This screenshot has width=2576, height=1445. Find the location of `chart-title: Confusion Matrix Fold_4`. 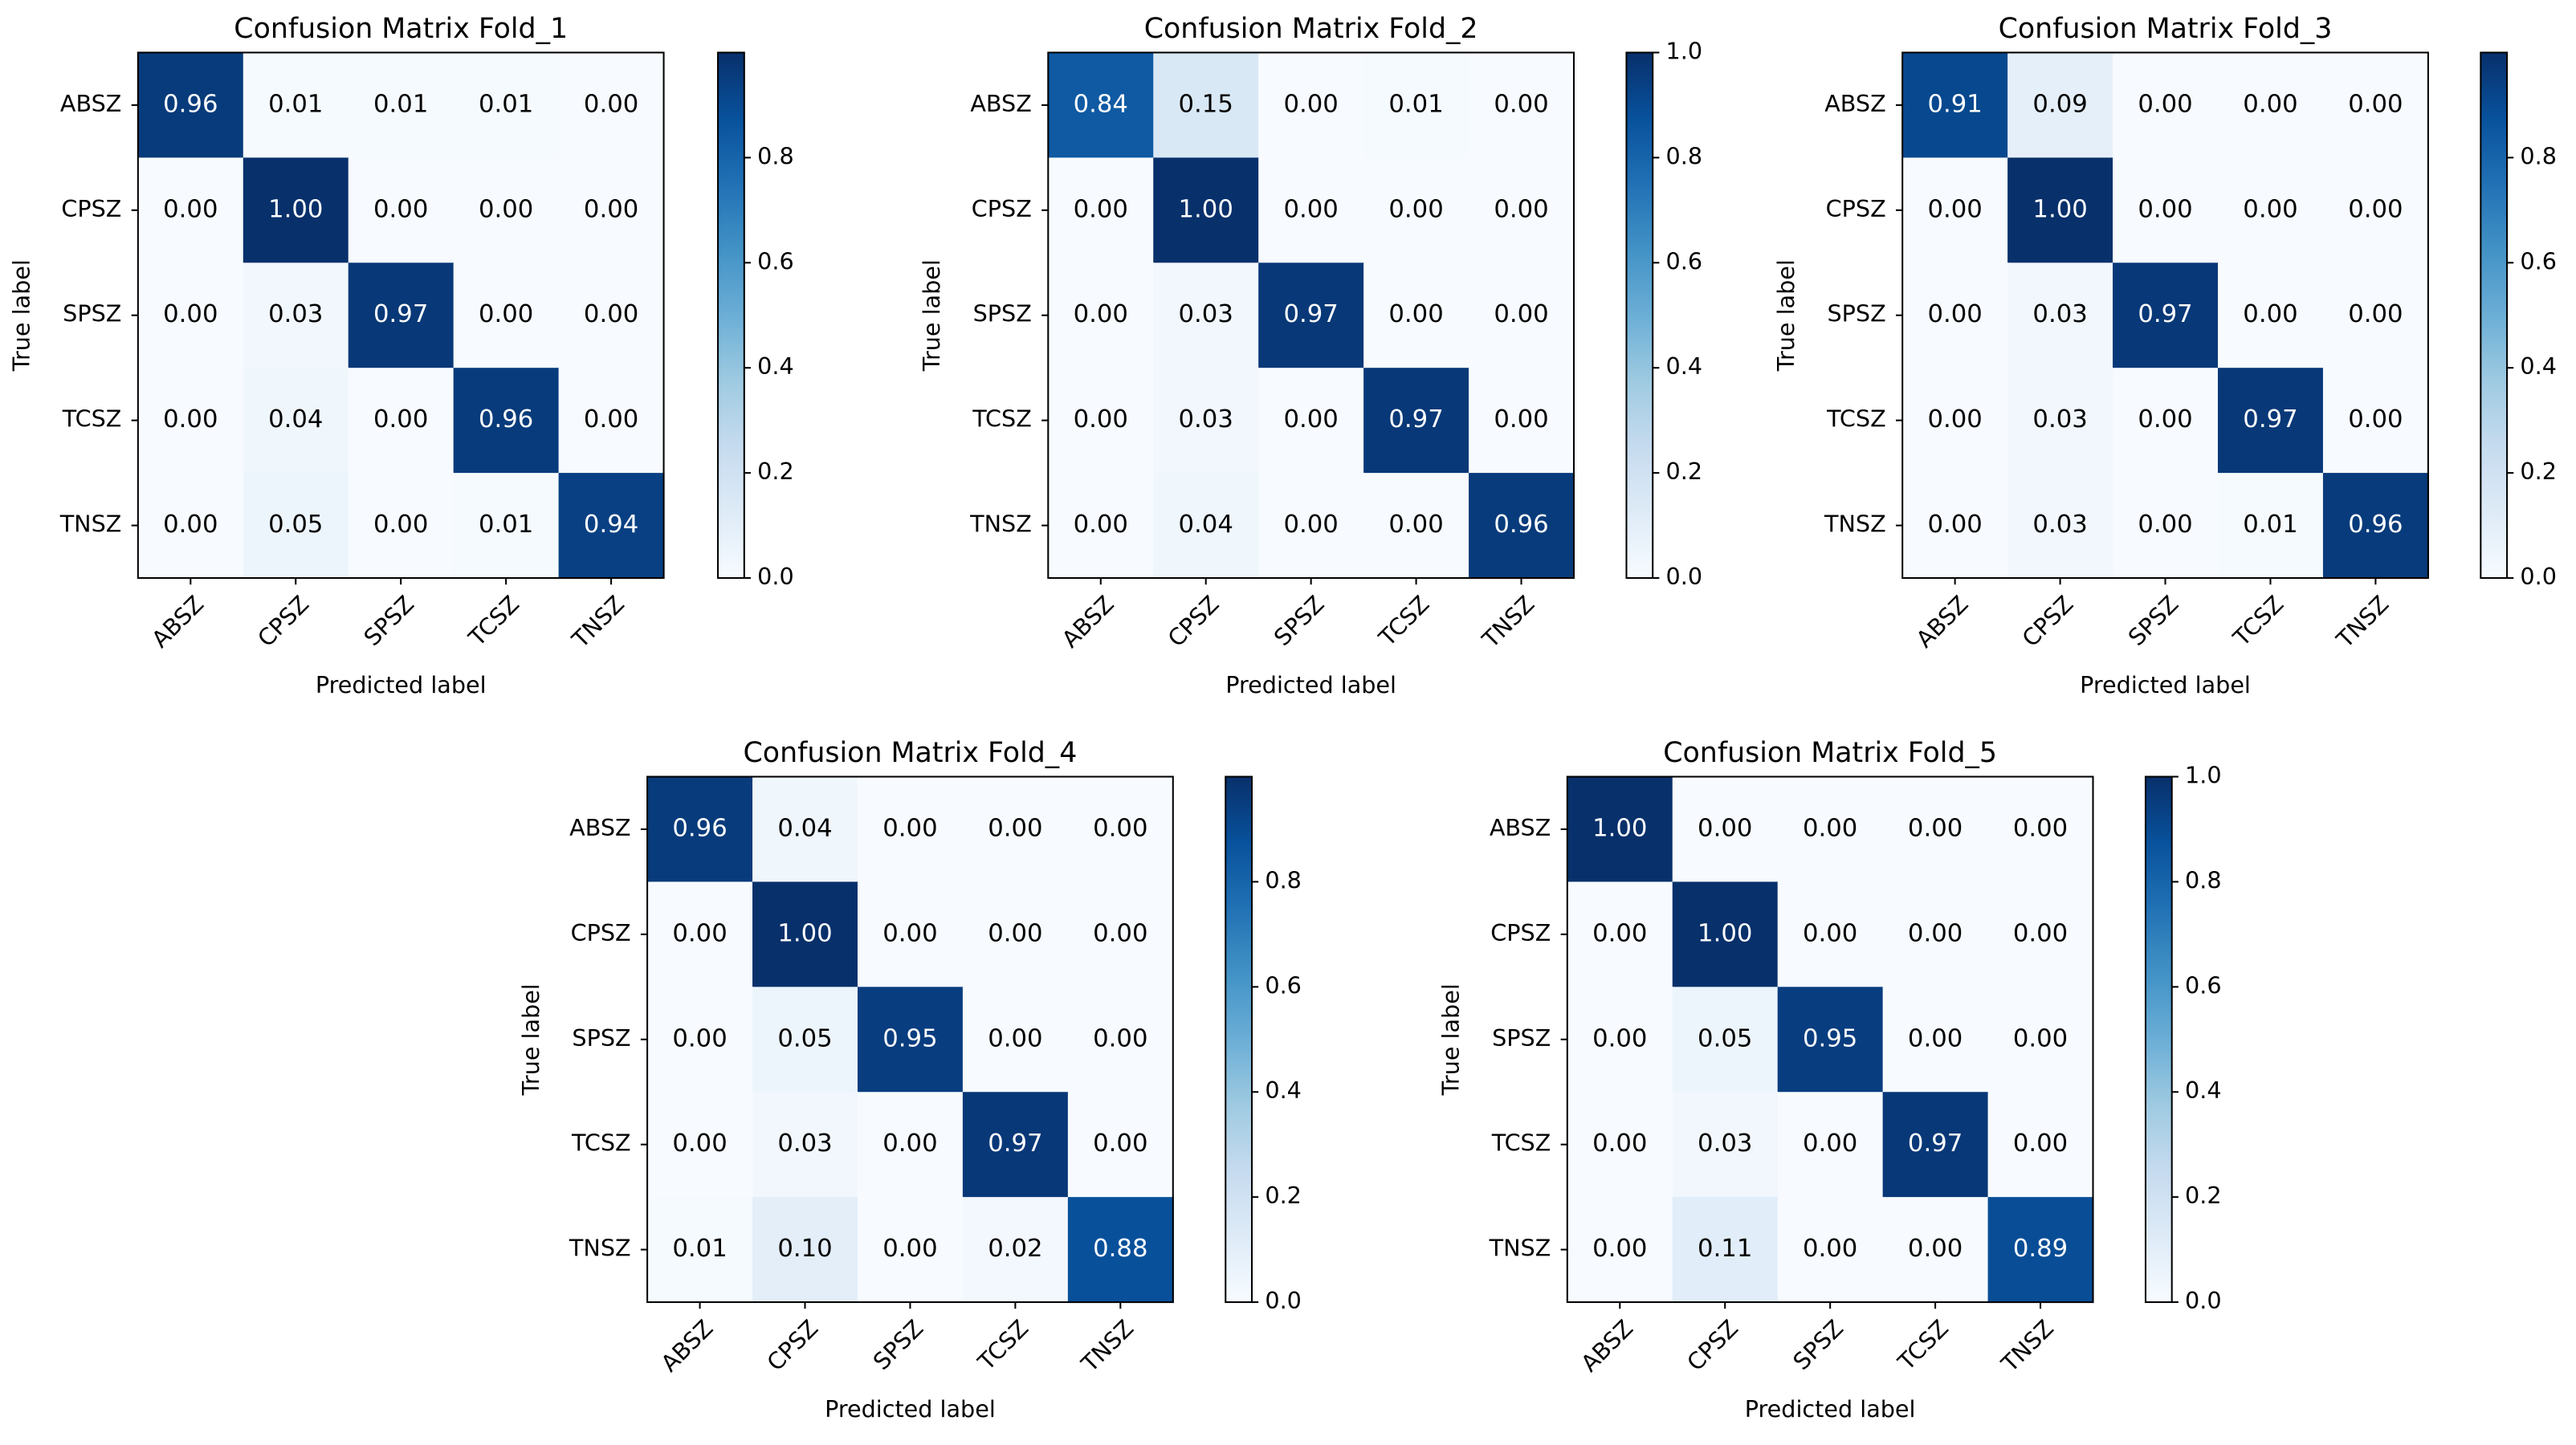

chart-title: Confusion Matrix Fold_4 is located at coordinates (911, 753).